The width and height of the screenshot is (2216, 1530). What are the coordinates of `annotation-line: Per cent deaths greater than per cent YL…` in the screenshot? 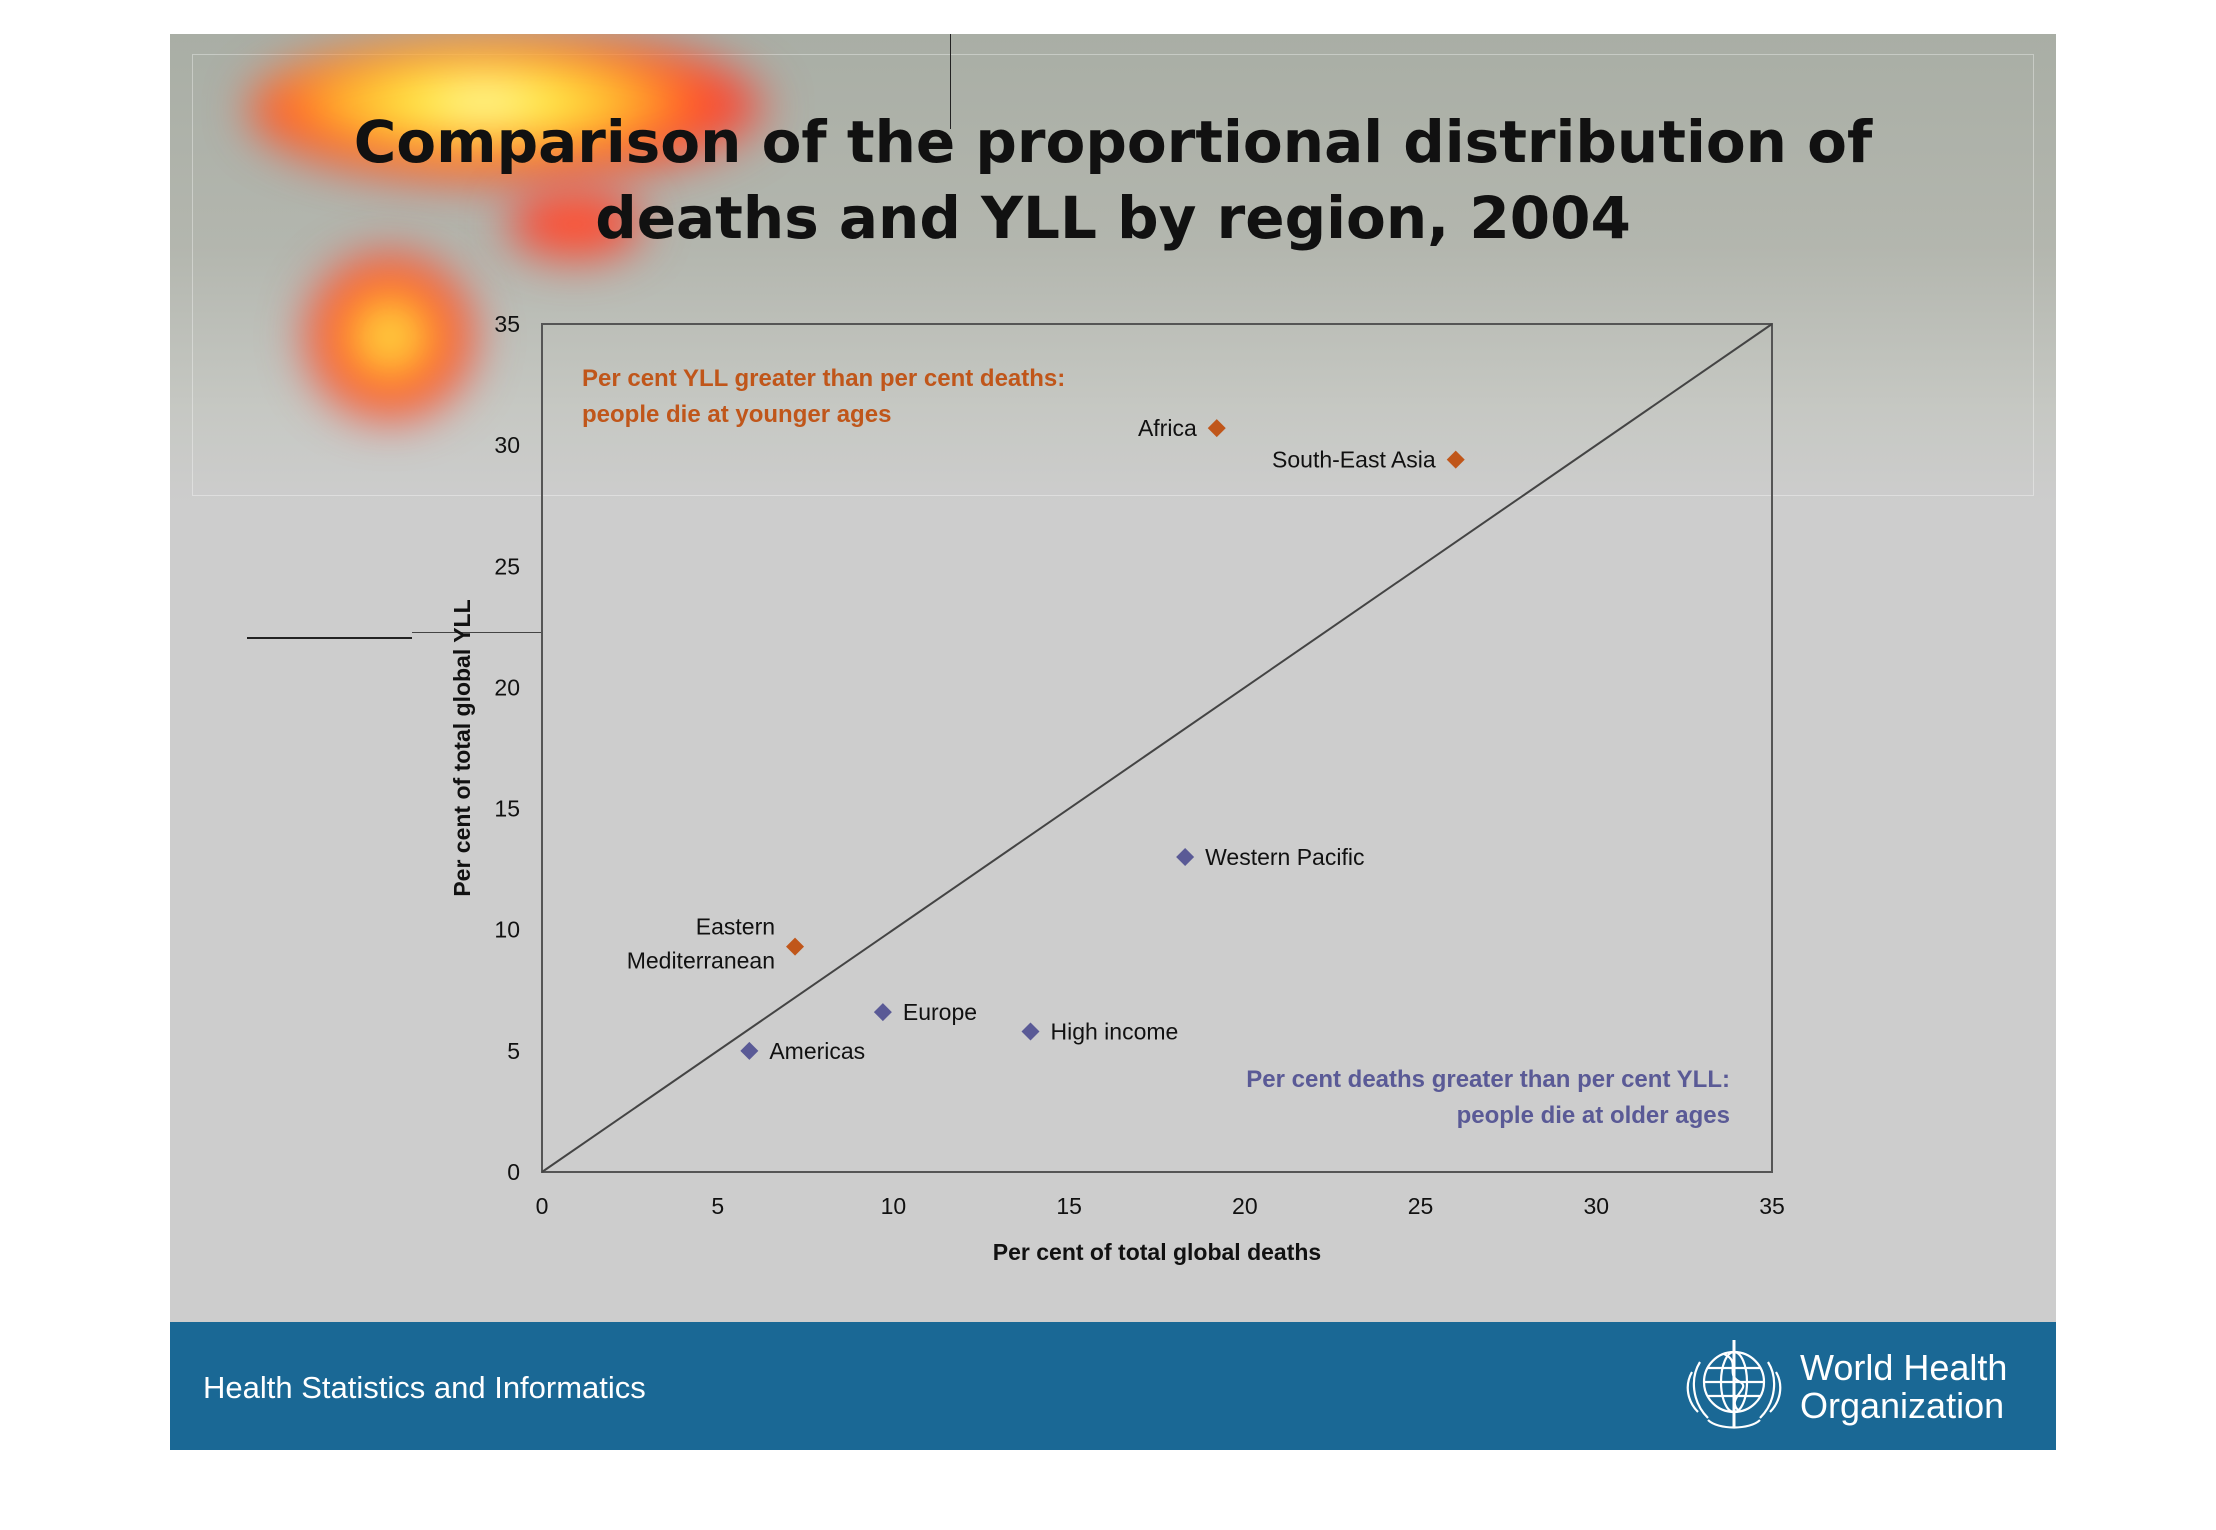 It's located at (1488, 1079).